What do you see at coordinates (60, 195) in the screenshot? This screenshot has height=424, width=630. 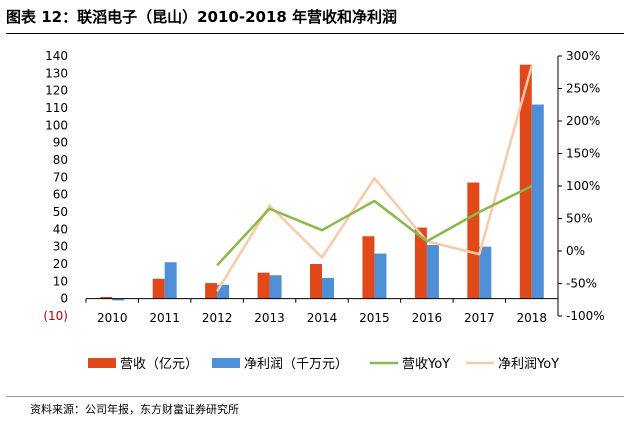 I see `left-tick-label: 60` at bounding box center [60, 195].